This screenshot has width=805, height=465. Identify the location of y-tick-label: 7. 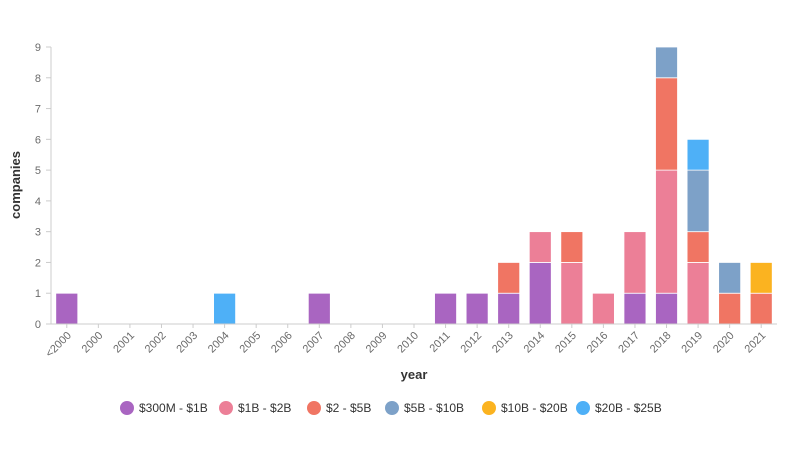
(38, 110).